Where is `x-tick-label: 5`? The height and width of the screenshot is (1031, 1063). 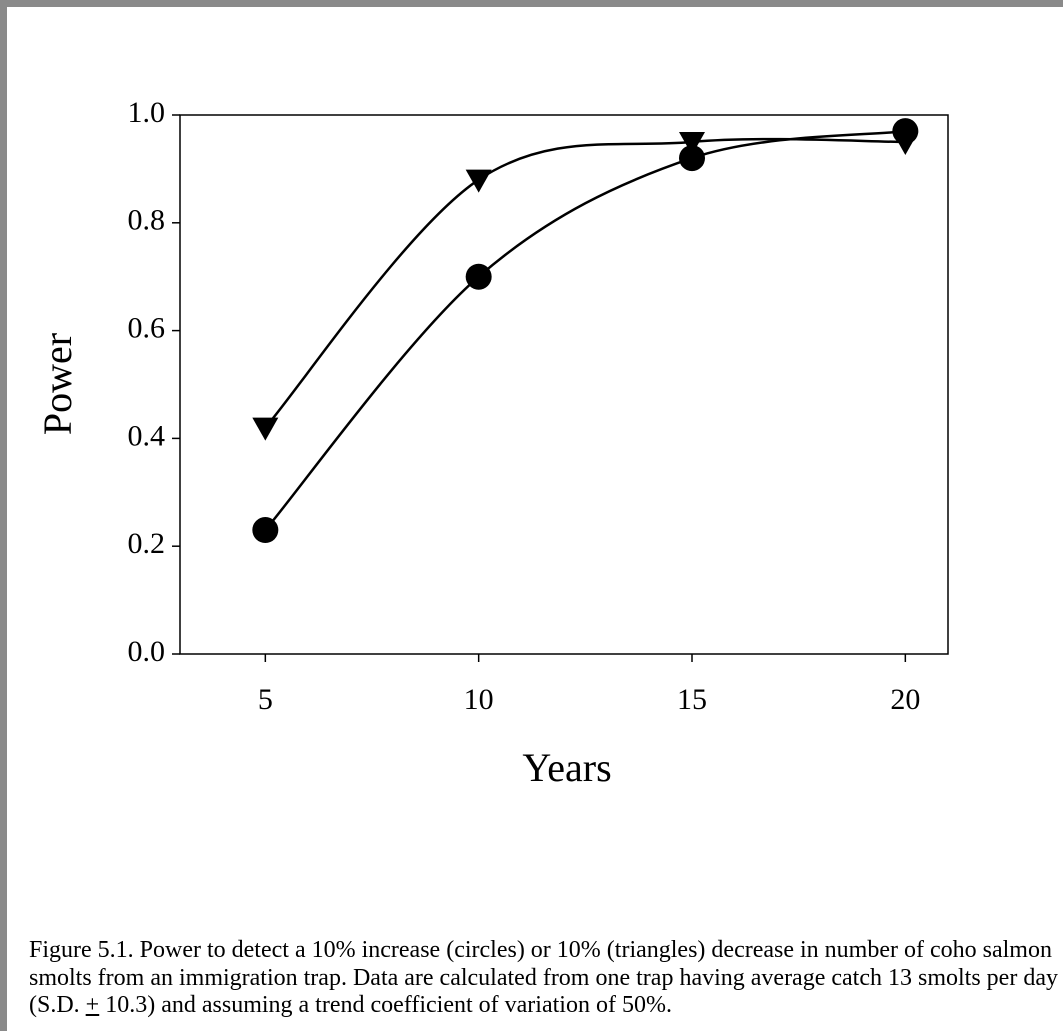
x-tick-label: 5 is located at coordinates (265, 699).